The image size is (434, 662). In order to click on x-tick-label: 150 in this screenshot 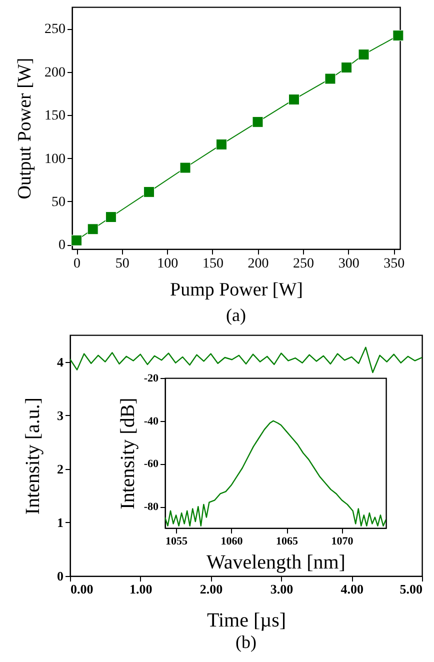, I will do `click(213, 264)`.